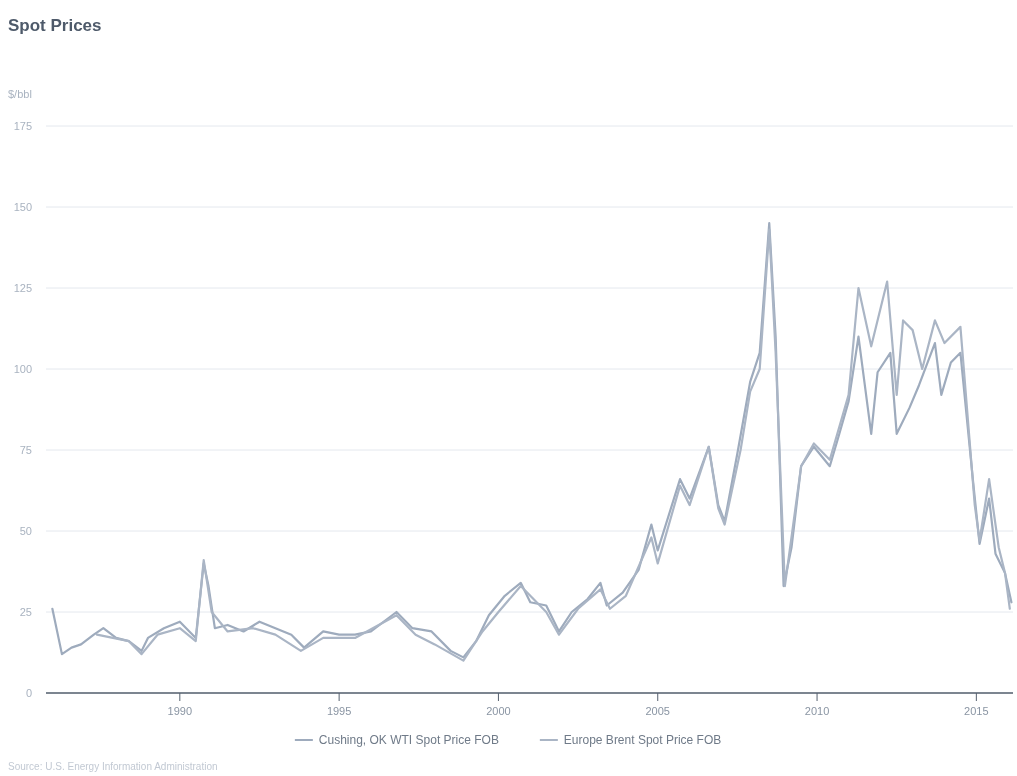  What do you see at coordinates (22, 368) in the screenshot?
I see `y-tick-label: 100` at bounding box center [22, 368].